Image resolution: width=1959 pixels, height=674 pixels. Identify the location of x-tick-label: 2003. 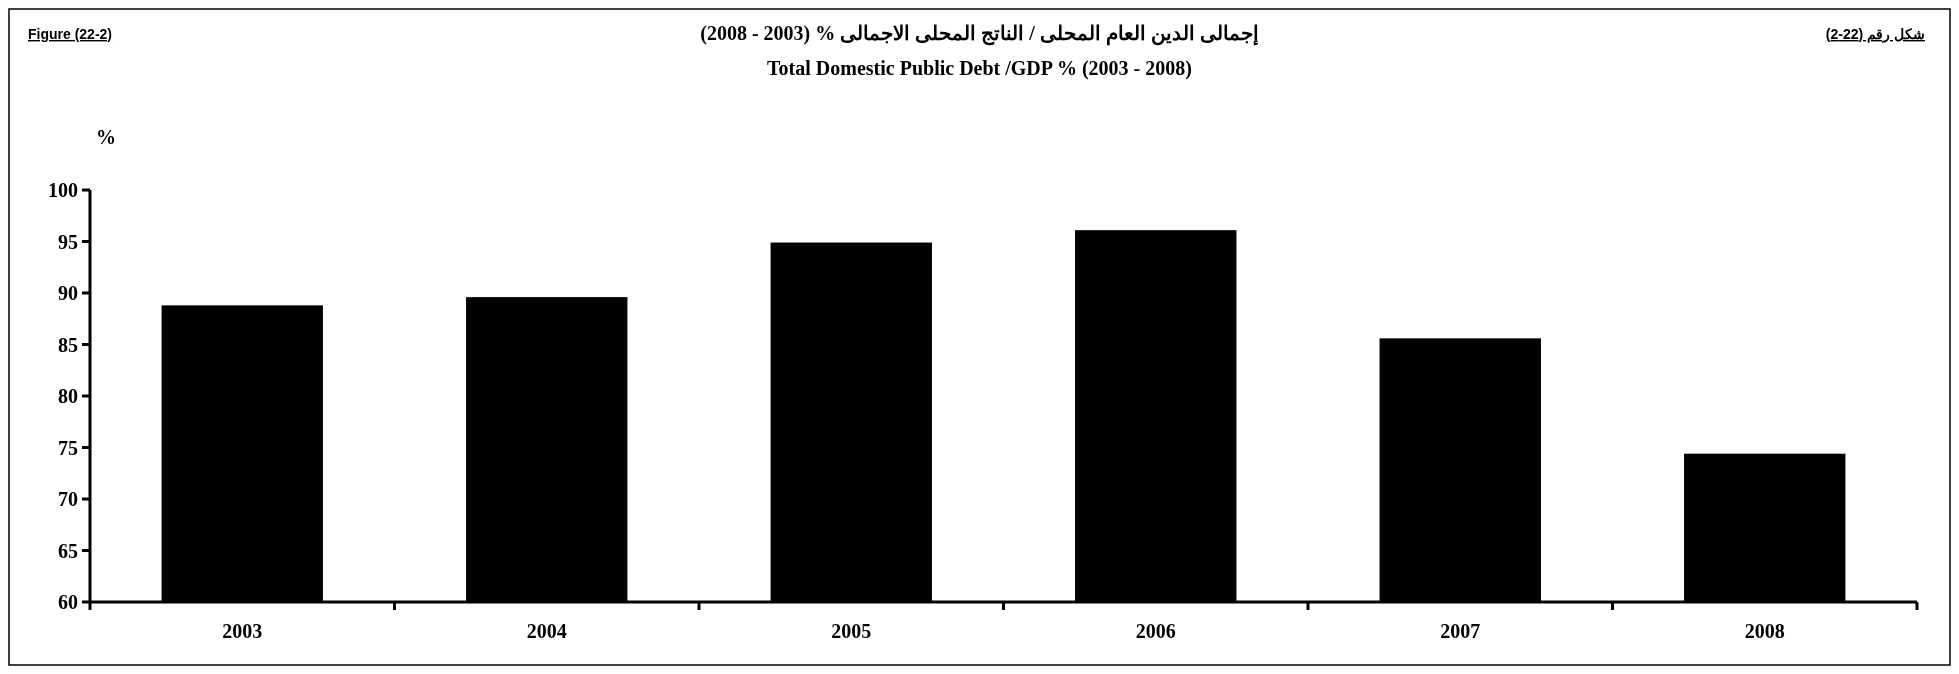
(242, 631).